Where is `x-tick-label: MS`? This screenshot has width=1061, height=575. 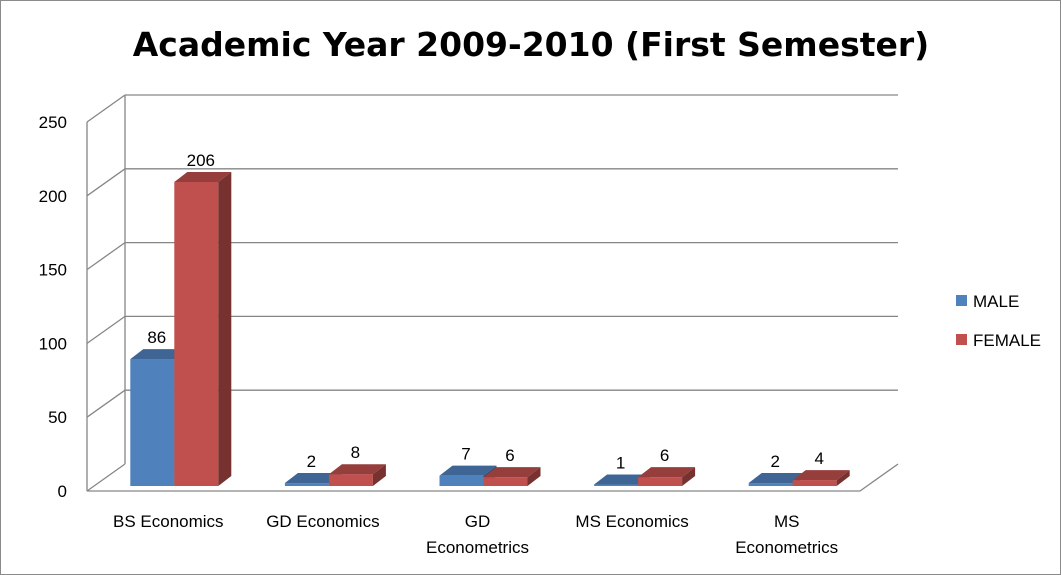
x-tick-label: MS is located at coordinates (787, 521).